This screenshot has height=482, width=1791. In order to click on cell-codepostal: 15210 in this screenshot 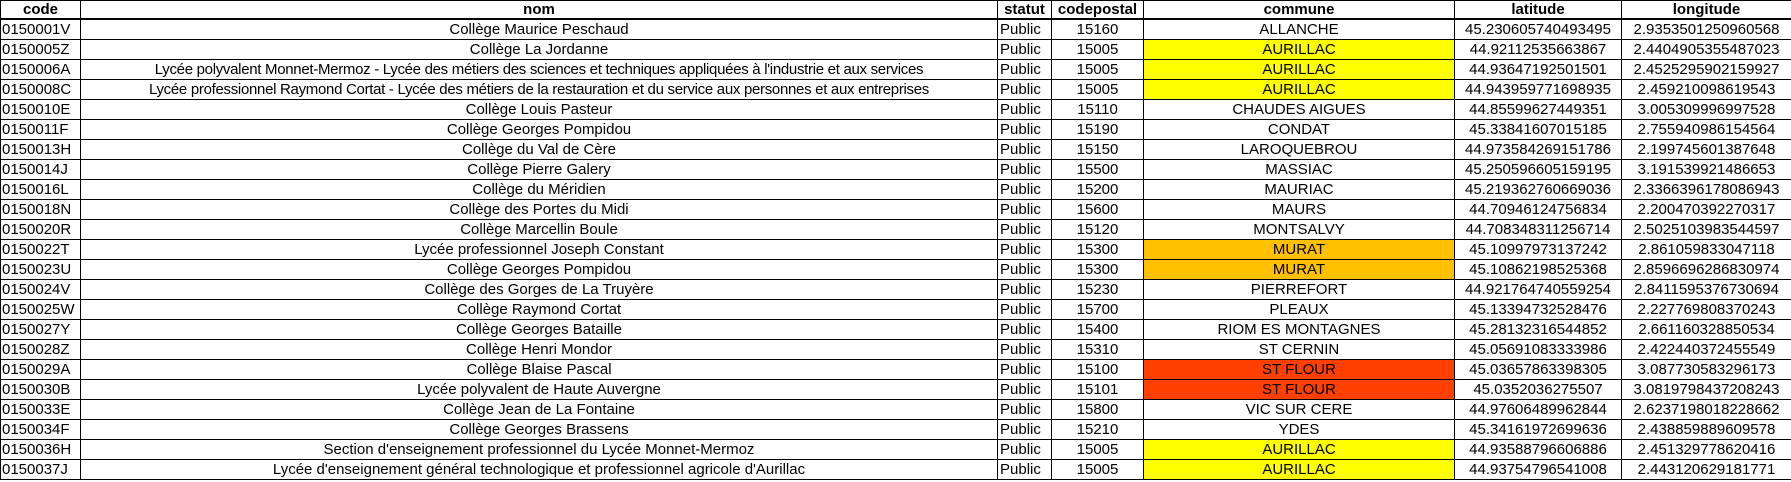, I will do `click(1097, 429)`.